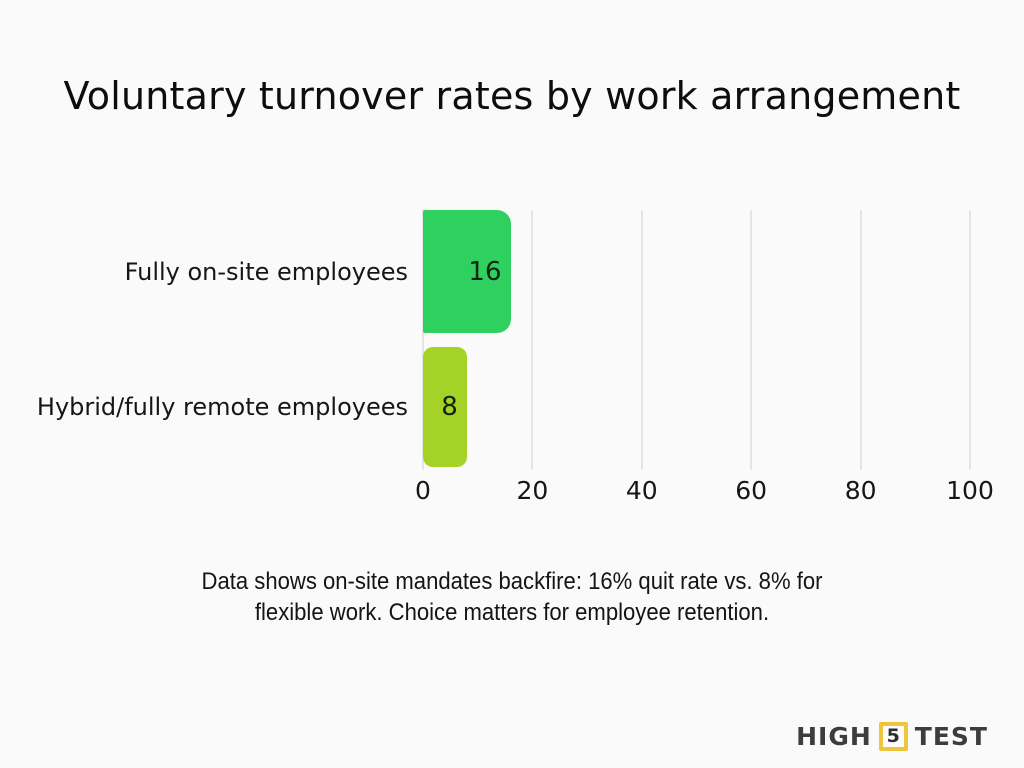 This screenshot has height=768, width=1024. What do you see at coordinates (641, 490) in the screenshot?
I see `x-tick-40: 40` at bounding box center [641, 490].